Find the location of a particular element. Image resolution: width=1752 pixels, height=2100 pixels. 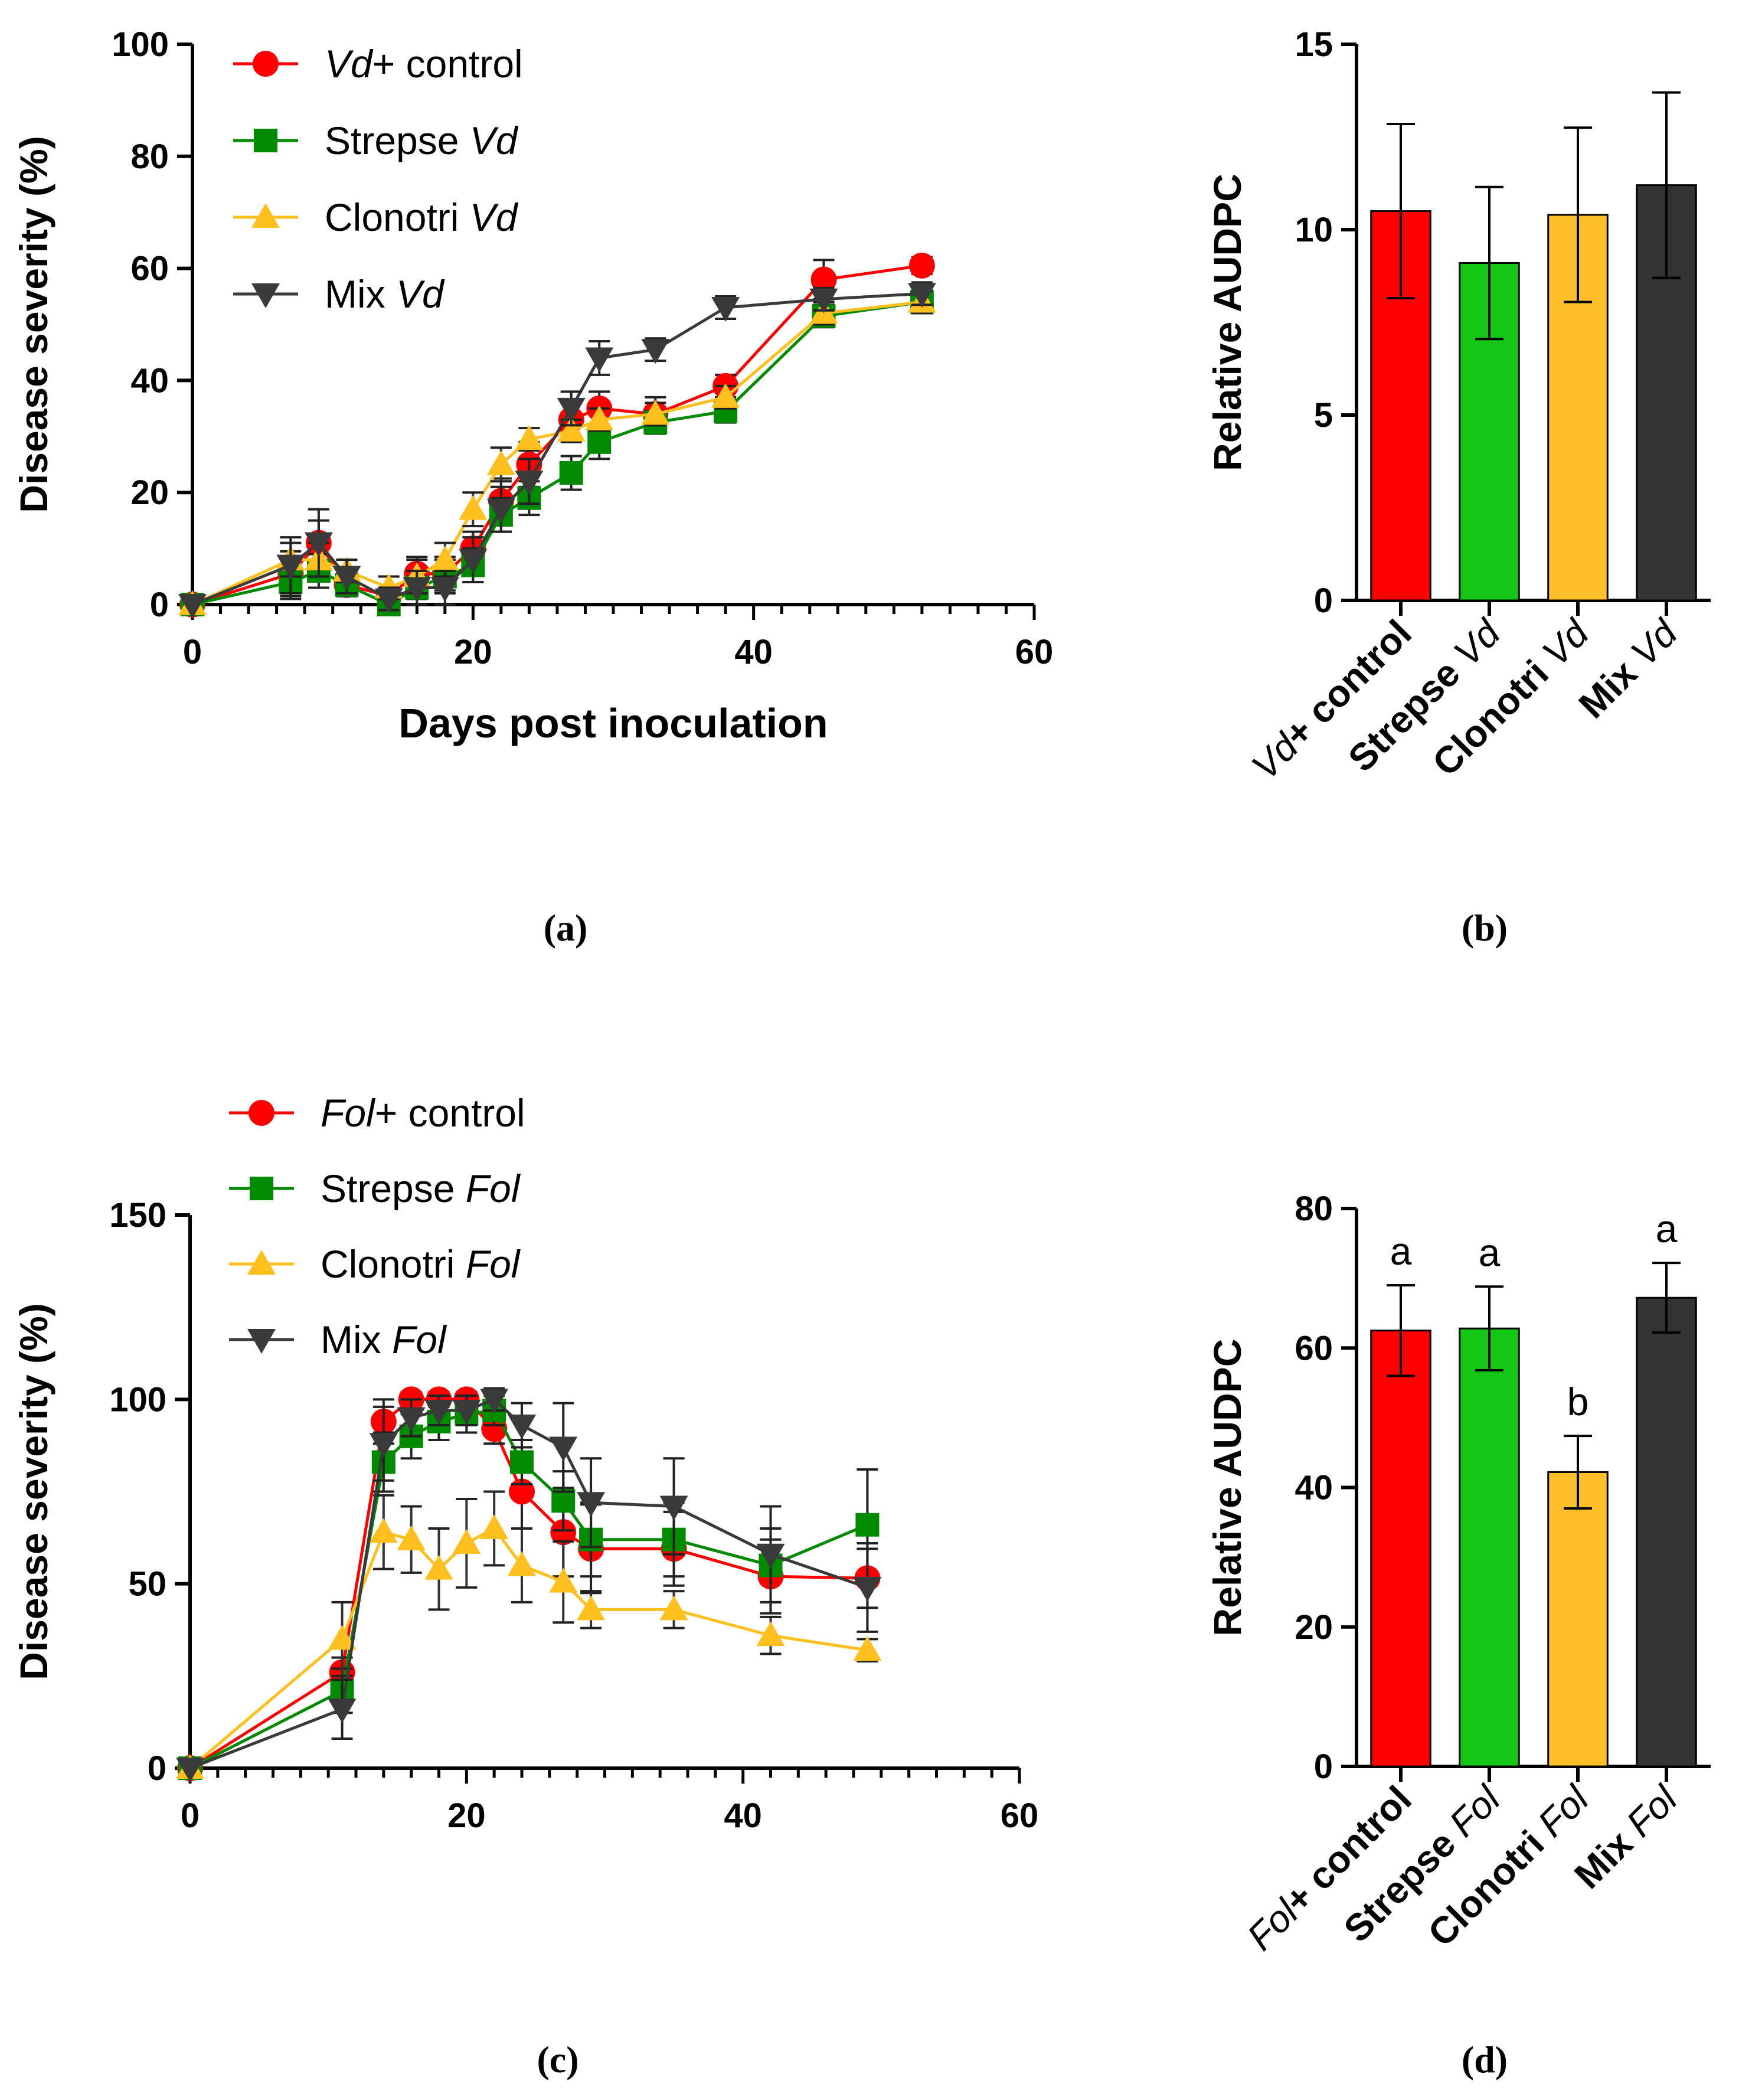

significance-letter: b is located at coordinates (1578, 1402).